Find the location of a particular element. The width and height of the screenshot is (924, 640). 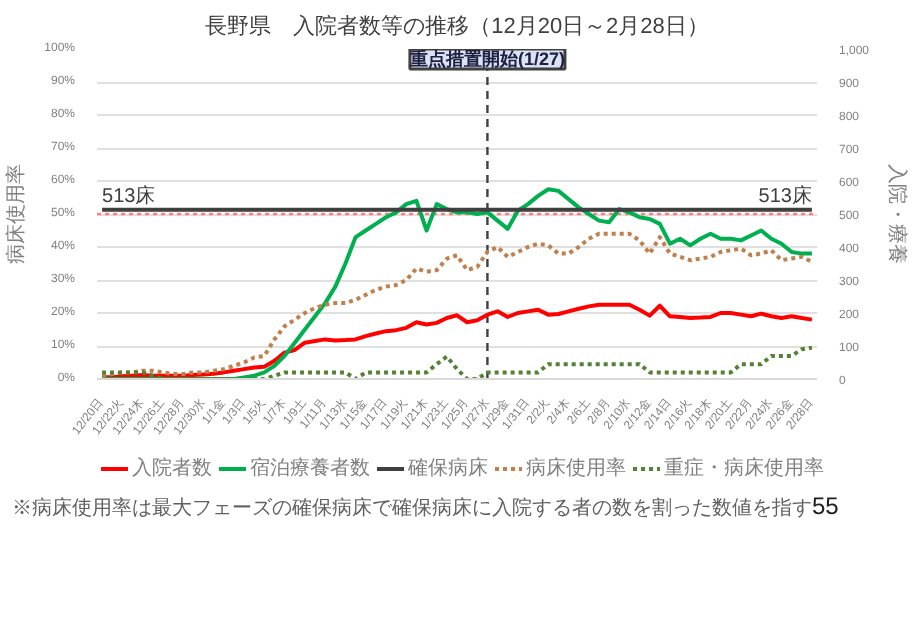

y-axis-title: 病床使用率 is located at coordinates (16, 214).